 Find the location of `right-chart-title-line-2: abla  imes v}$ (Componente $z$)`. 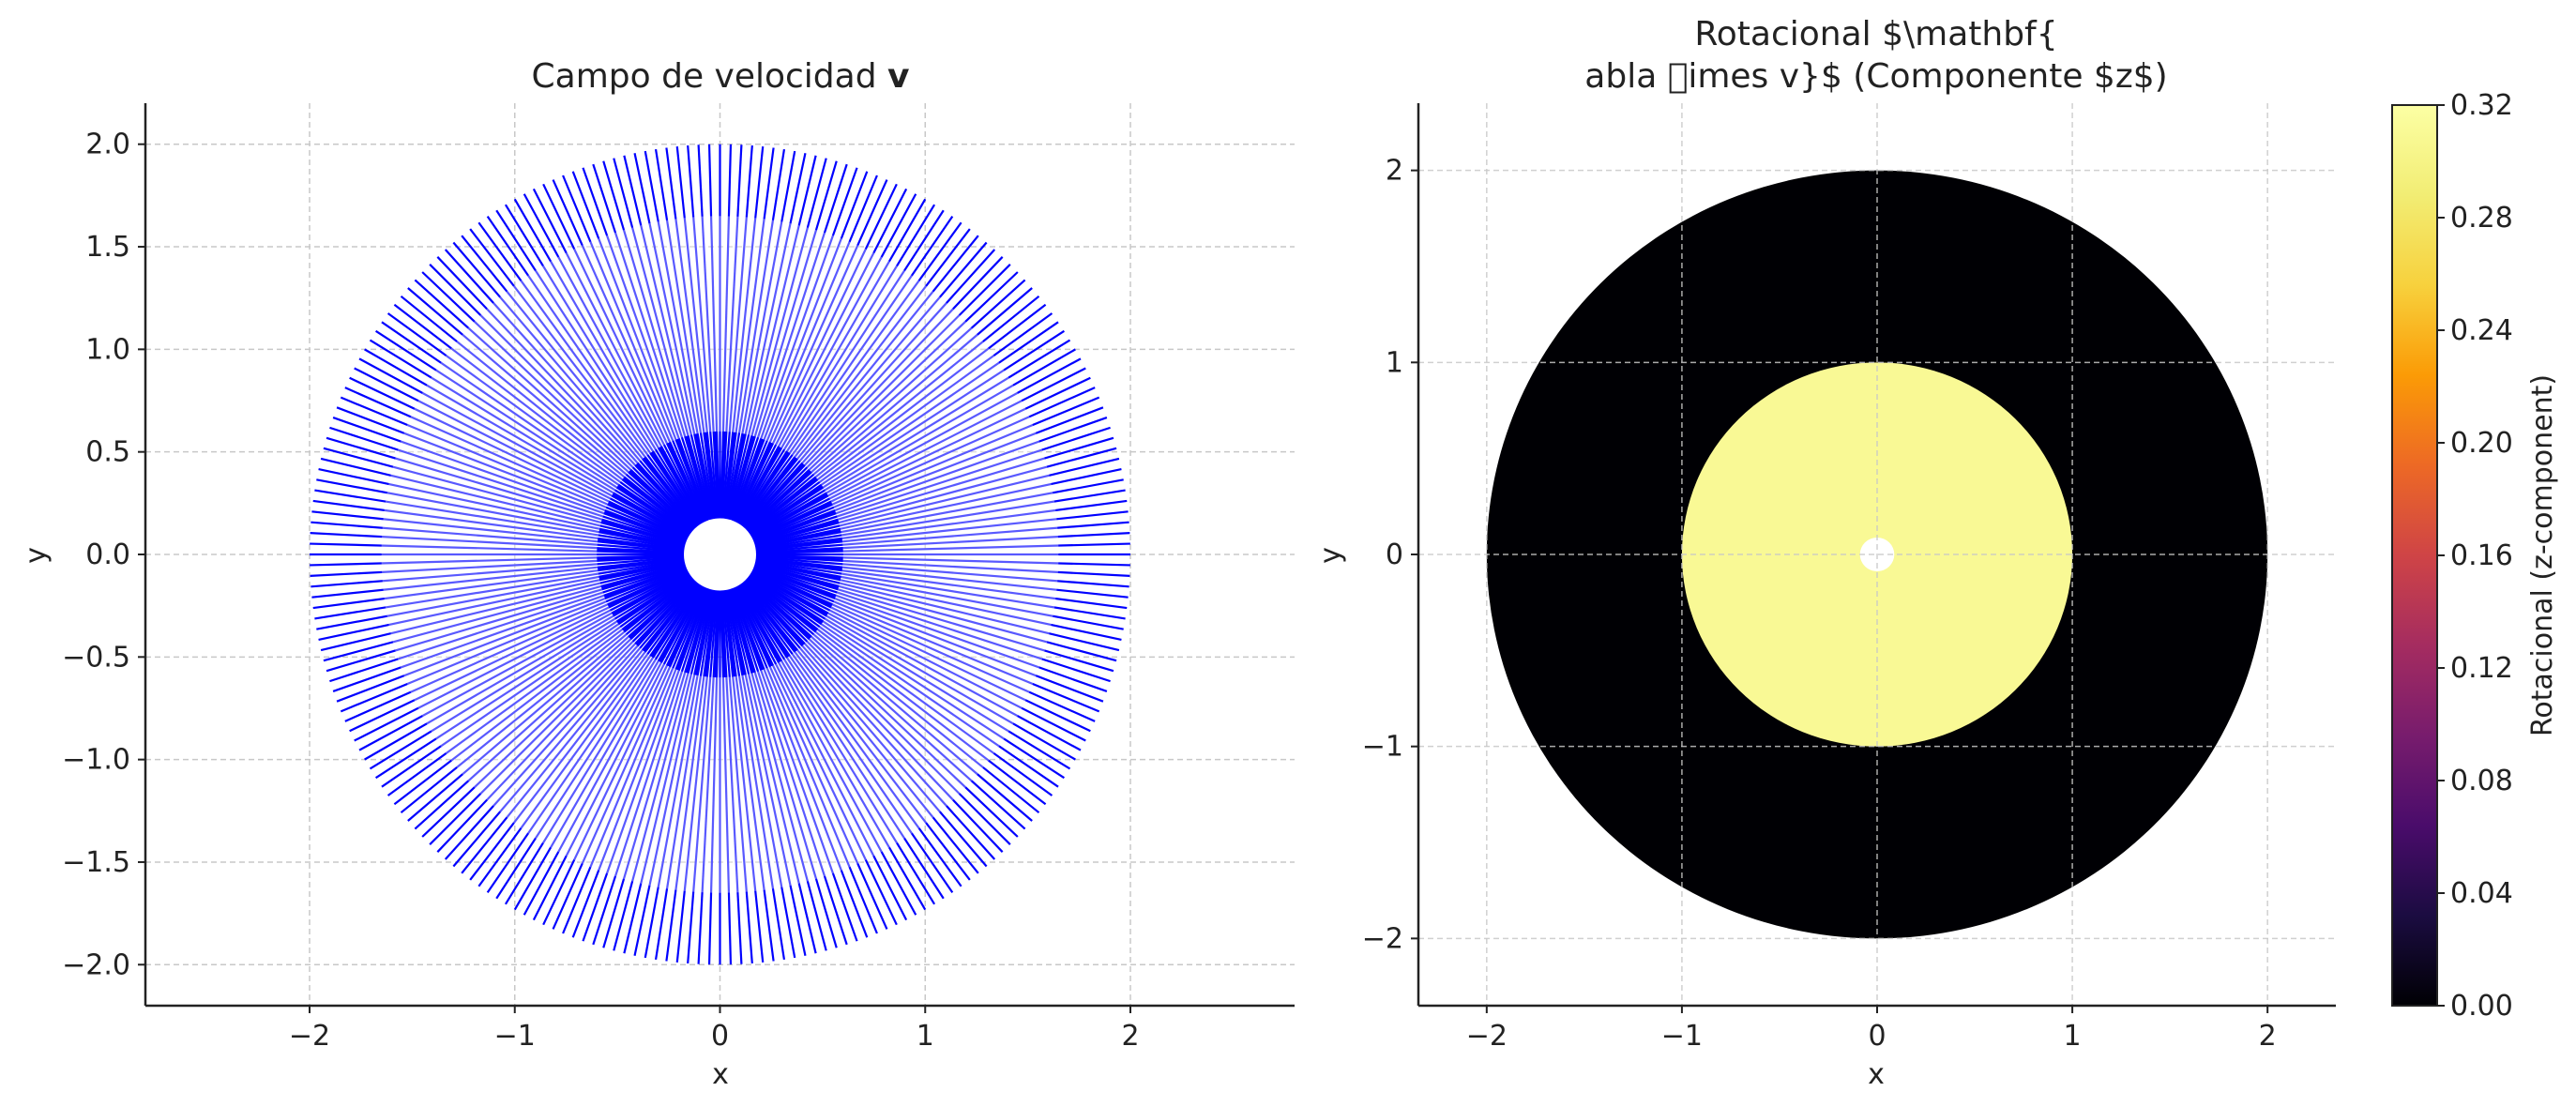

right-chart-title-line-2: abla  imes v}$ (Componente $z$) is located at coordinates (1875, 76).